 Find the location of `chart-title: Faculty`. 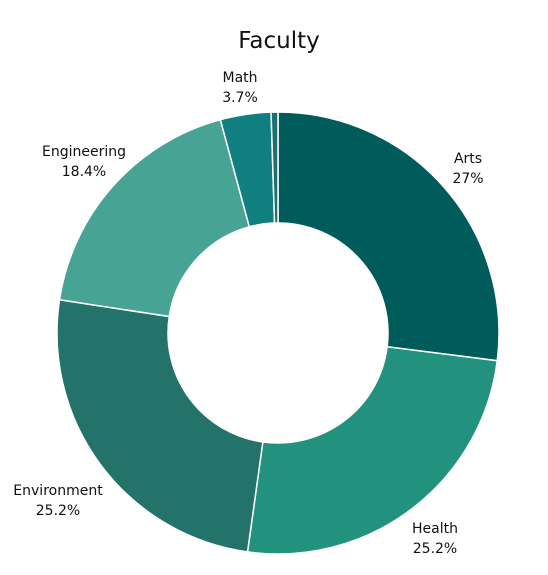

chart-title: Faculty is located at coordinates (278, 41).